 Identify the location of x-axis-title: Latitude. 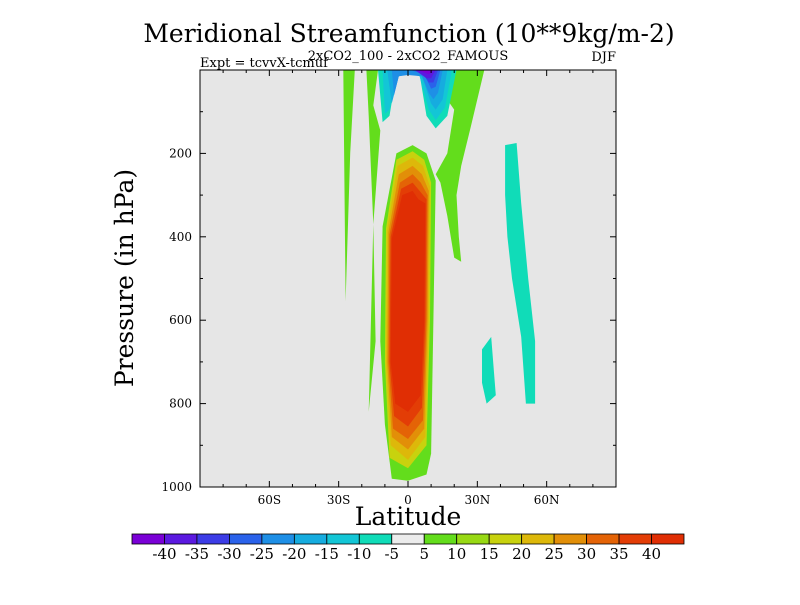
(408, 516).